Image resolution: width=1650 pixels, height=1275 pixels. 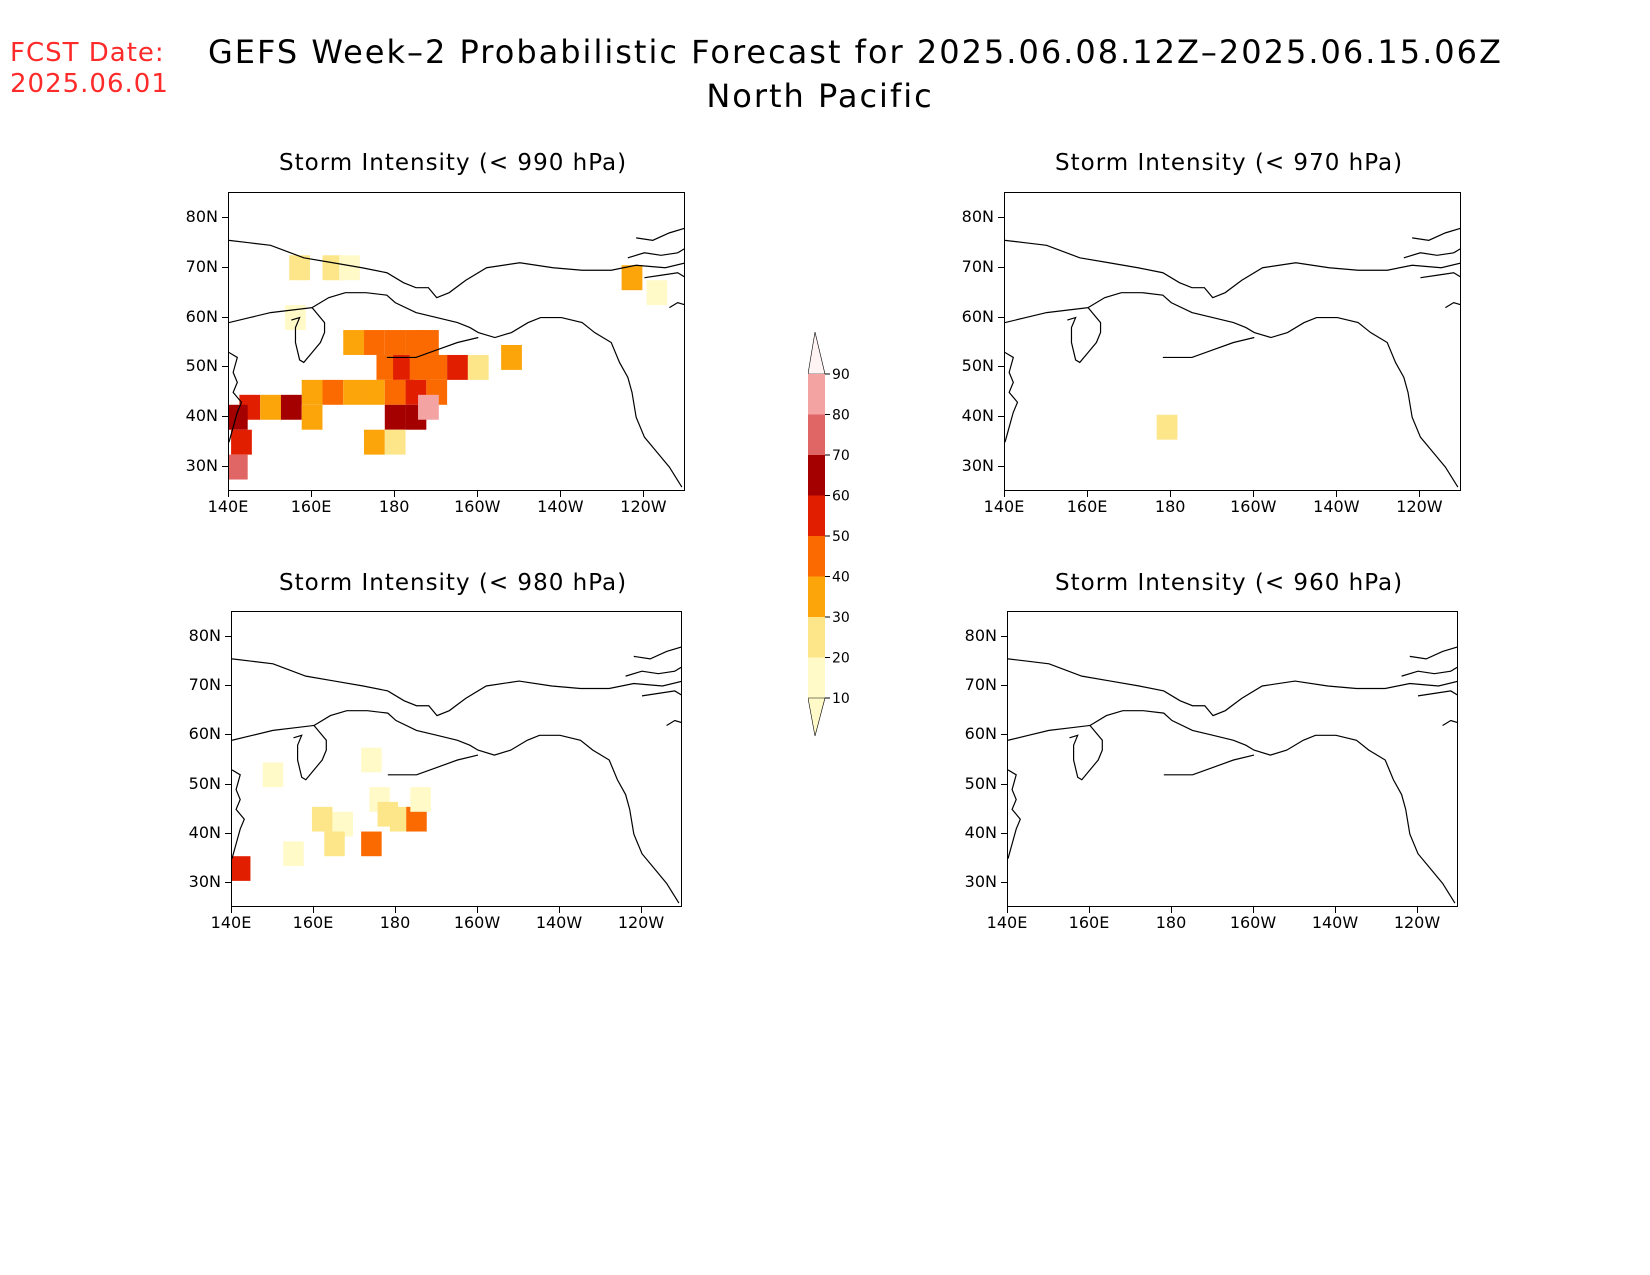 I want to click on colorbar-label: 60, so click(x=841, y=497).